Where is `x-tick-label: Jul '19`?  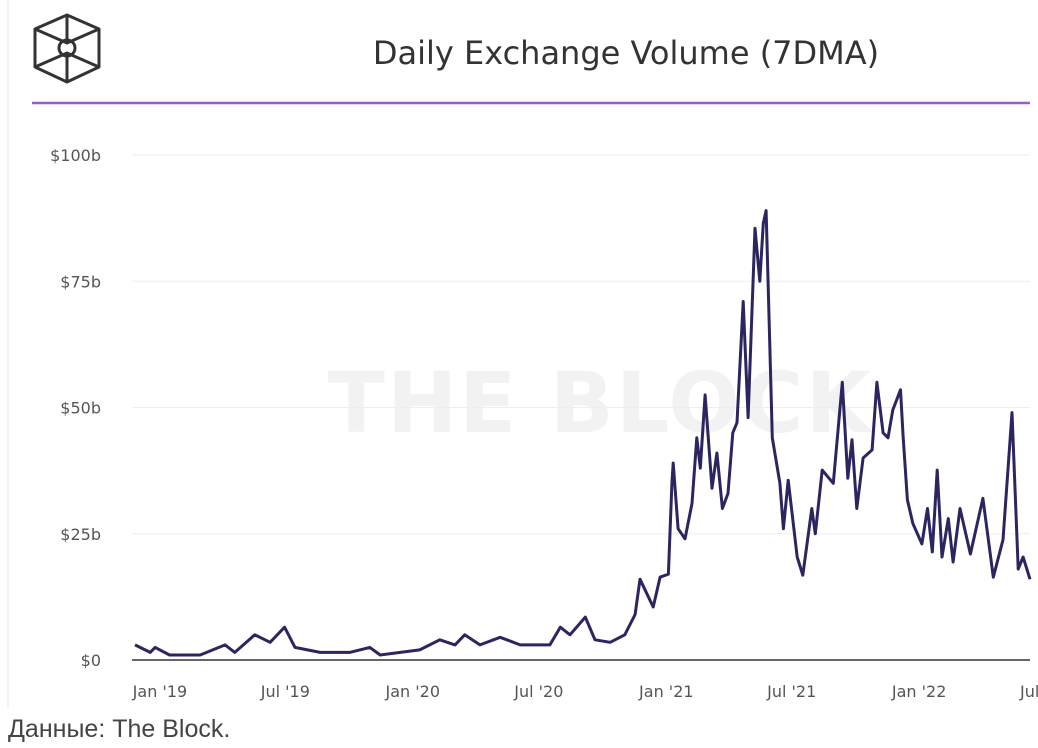
x-tick-label: Jul '19 is located at coordinates (285, 691).